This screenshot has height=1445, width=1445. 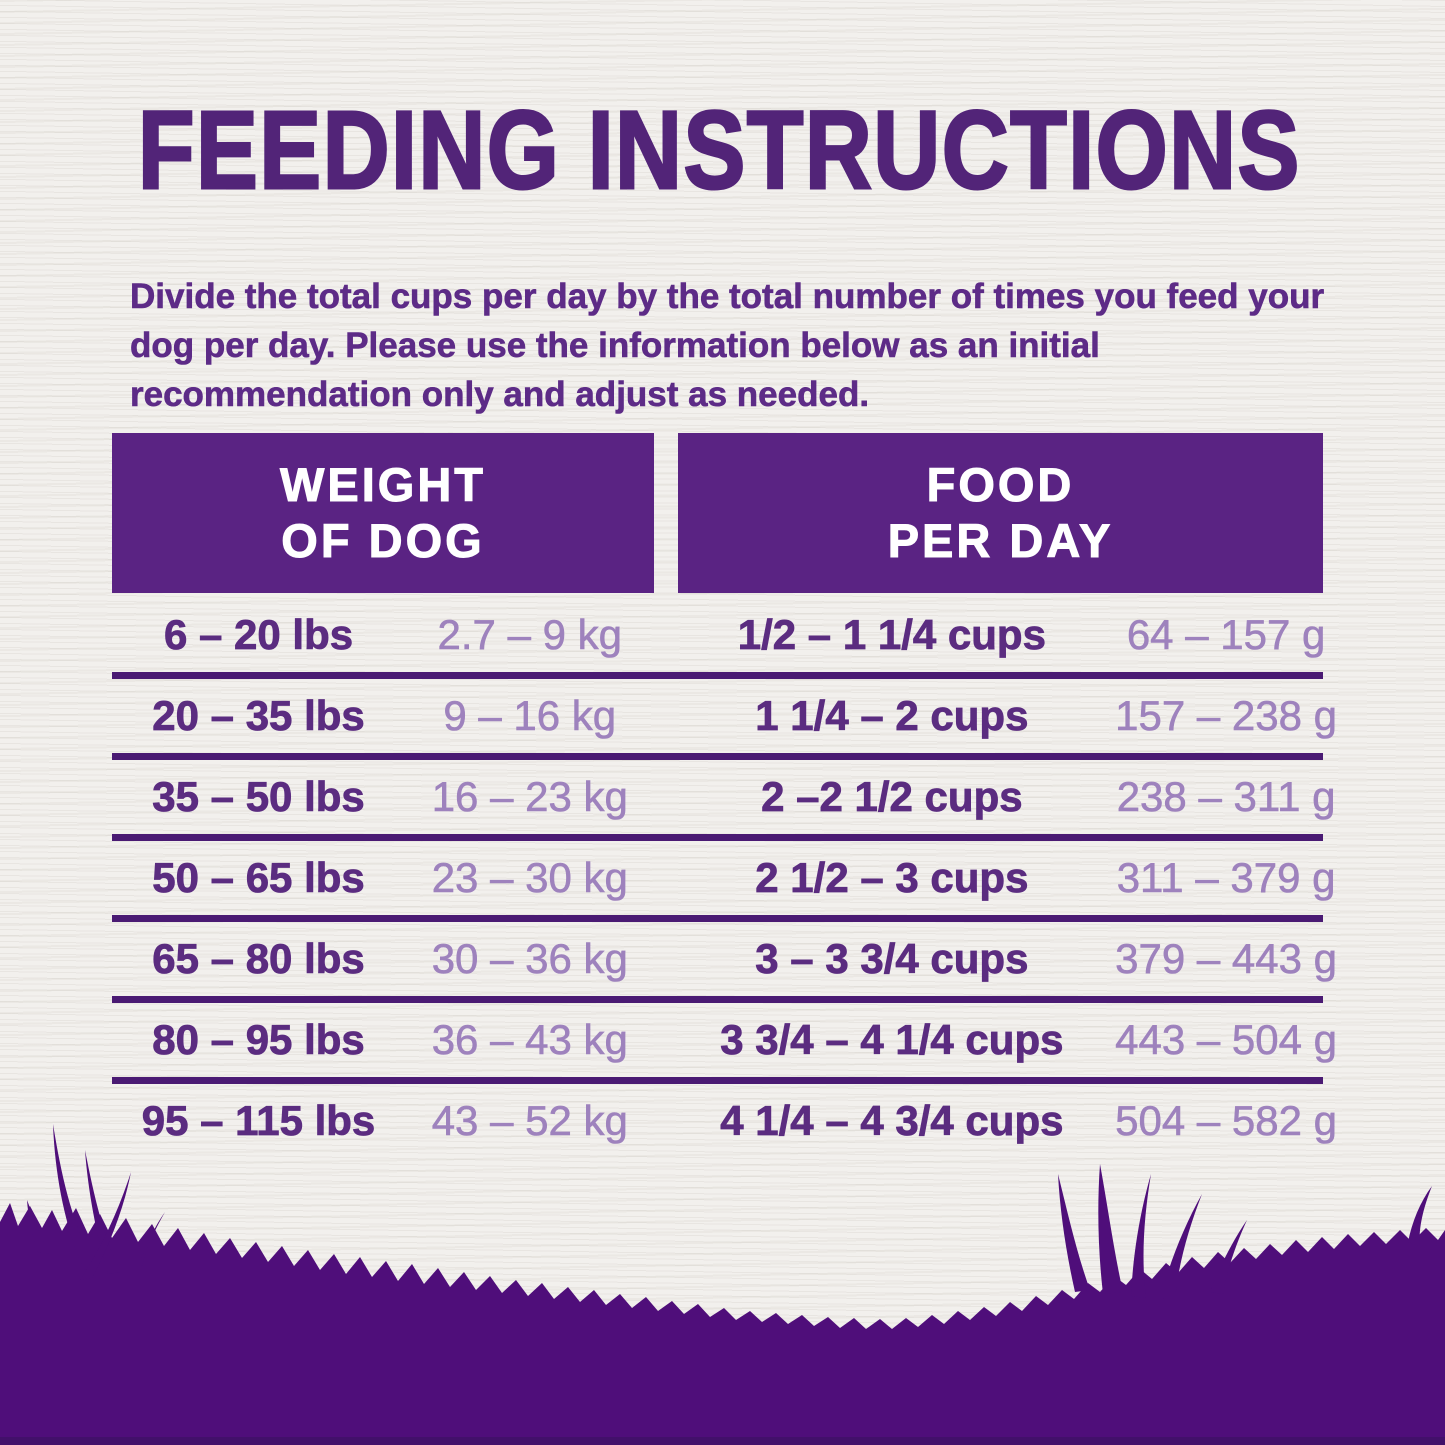 What do you see at coordinates (892, 878) in the screenshot?
I see `food-cups: 2 1/2 – 3 cups` at bounding box center [892, 878].